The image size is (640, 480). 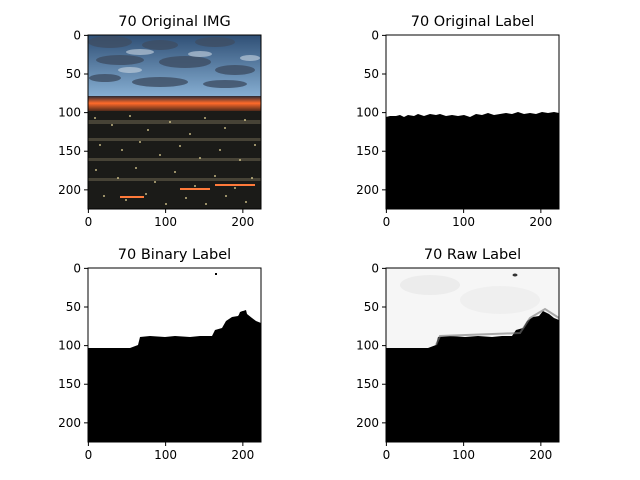 I want to click on panel-binary-label: 70 Binary Label, so click(x=174, y=345).